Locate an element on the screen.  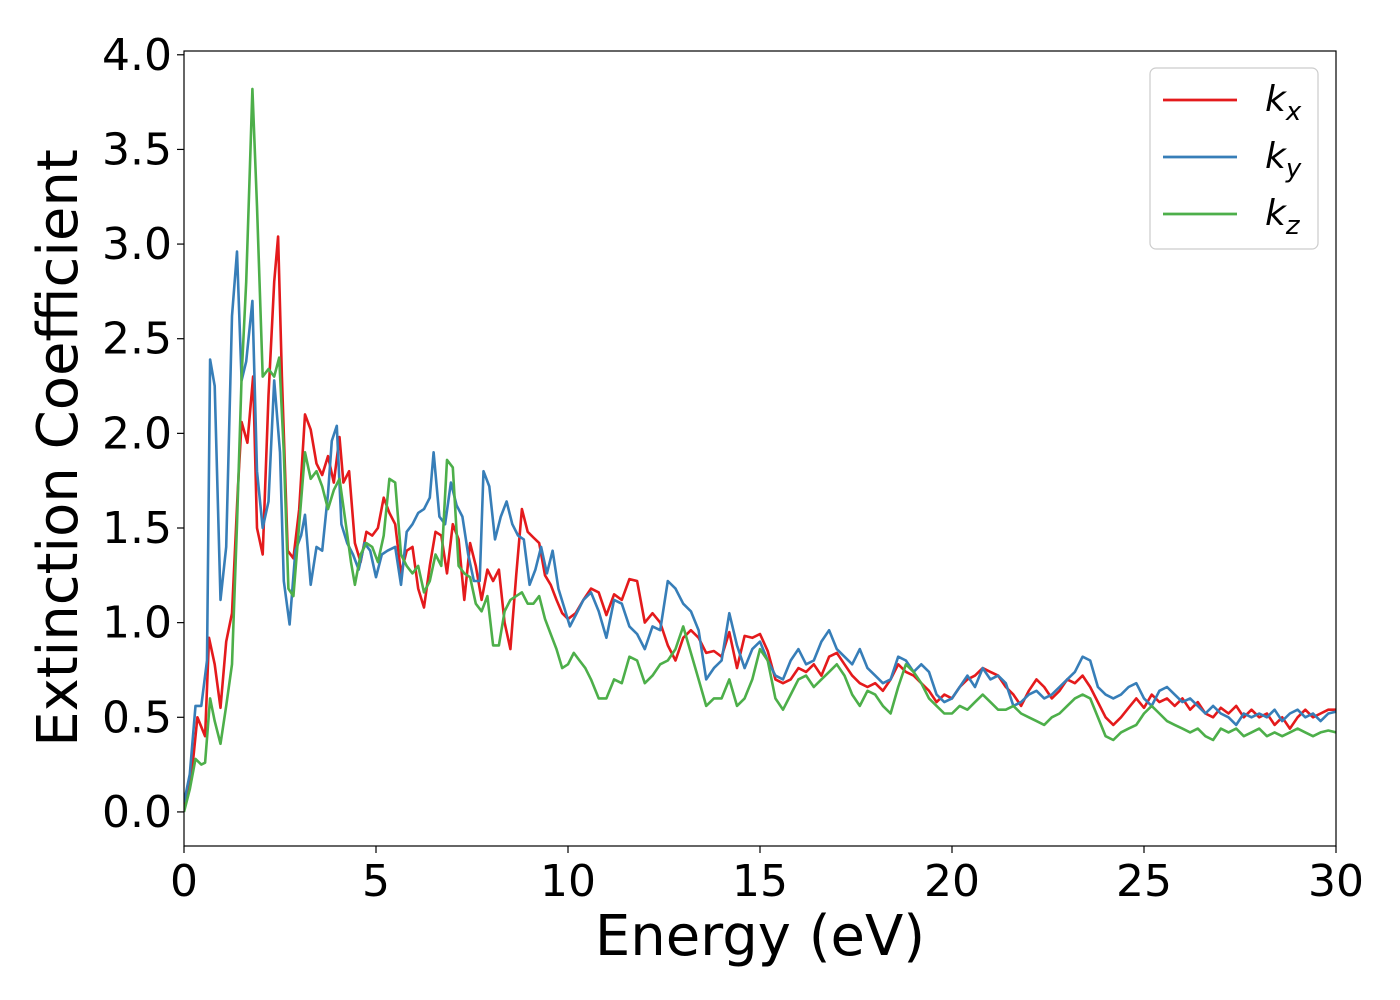
x-tick-label: 5 is located at coordinates (376, 881).